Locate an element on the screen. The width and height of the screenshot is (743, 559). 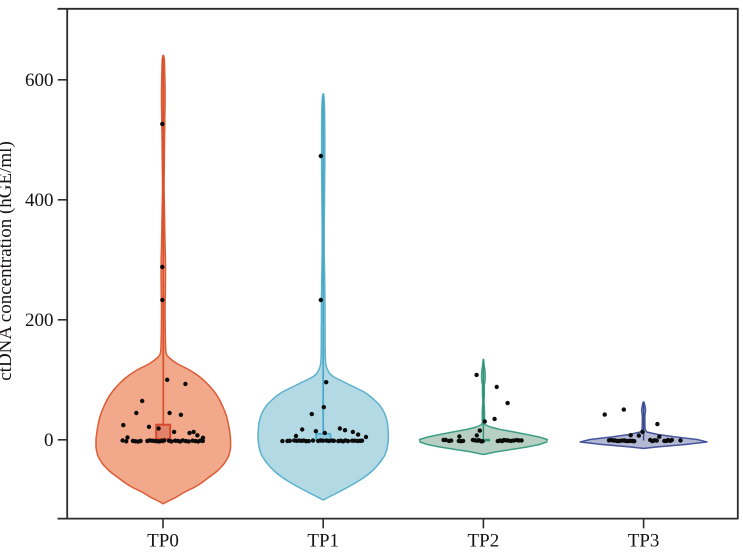
svg-text: 600 is located at coordinates (39, 80).